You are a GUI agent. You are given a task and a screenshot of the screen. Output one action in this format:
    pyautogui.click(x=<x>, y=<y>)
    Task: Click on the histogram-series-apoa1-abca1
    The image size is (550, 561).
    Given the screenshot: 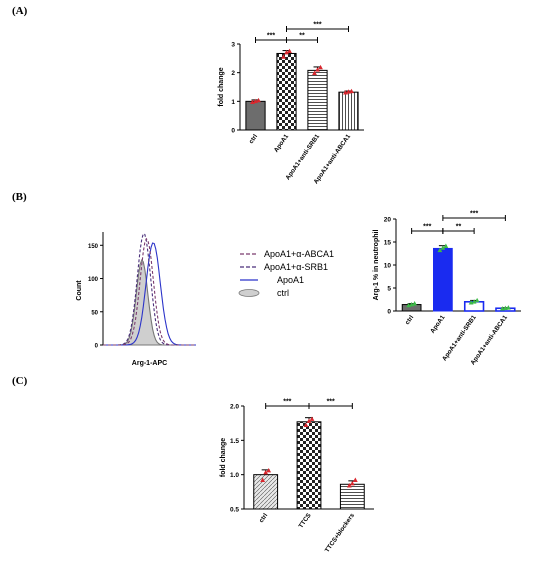 What is the action you would take?
    pyautogui.click(x=149, y=291)
    